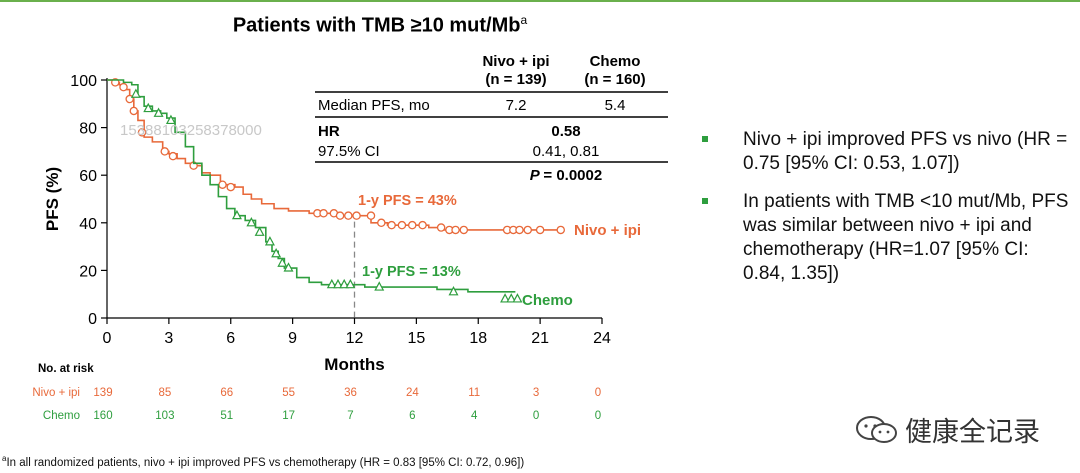 The image size is (1080, 473). Describe the element at coordinates (615, 105) in the screenshot. I see `table-median-chemo: 5.4` at that location.